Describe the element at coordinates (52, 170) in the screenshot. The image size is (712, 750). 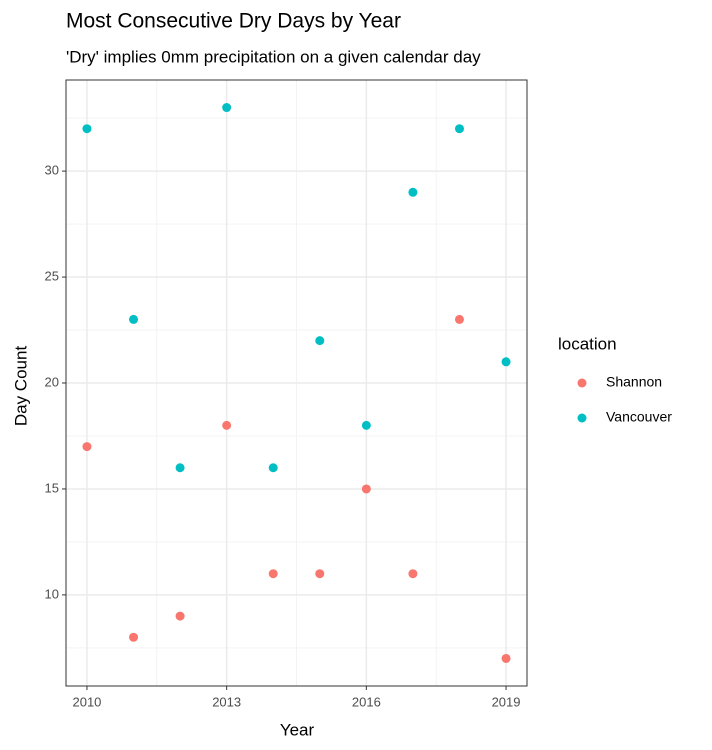
I see `y-tick-label: 30` at that location.